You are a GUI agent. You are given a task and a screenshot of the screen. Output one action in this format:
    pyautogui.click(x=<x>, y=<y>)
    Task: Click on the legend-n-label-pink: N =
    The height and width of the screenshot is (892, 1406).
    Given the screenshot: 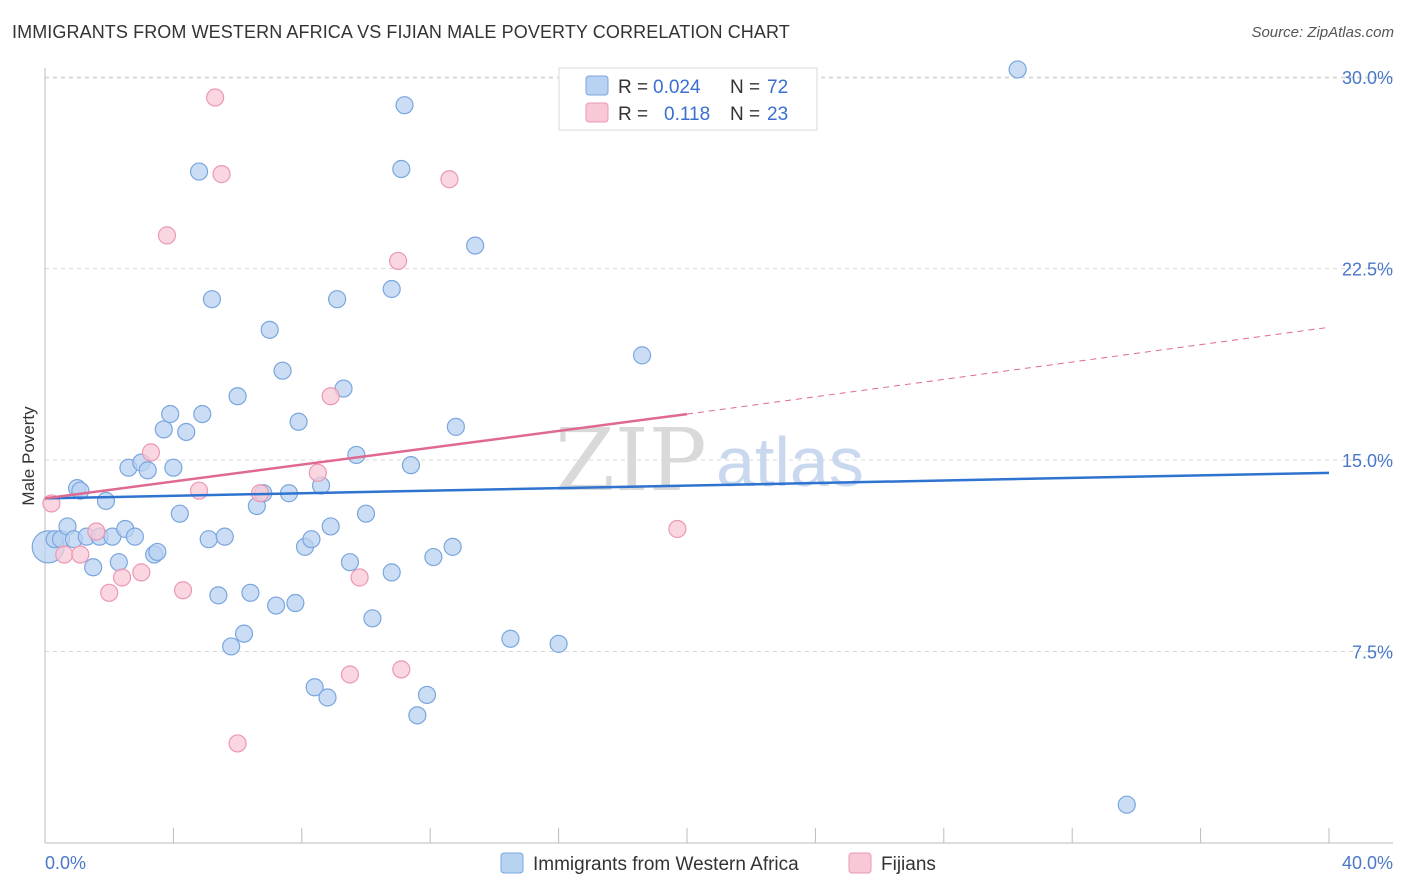 What is the action you would take?
    pyautogui.click(x=745, y=114)
    